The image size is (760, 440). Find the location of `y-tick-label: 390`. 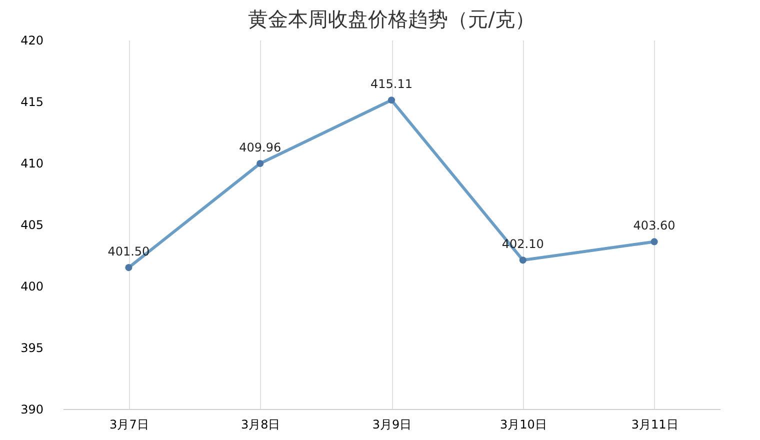

y-tick-label: 390 is located at coordinates (32, 409).